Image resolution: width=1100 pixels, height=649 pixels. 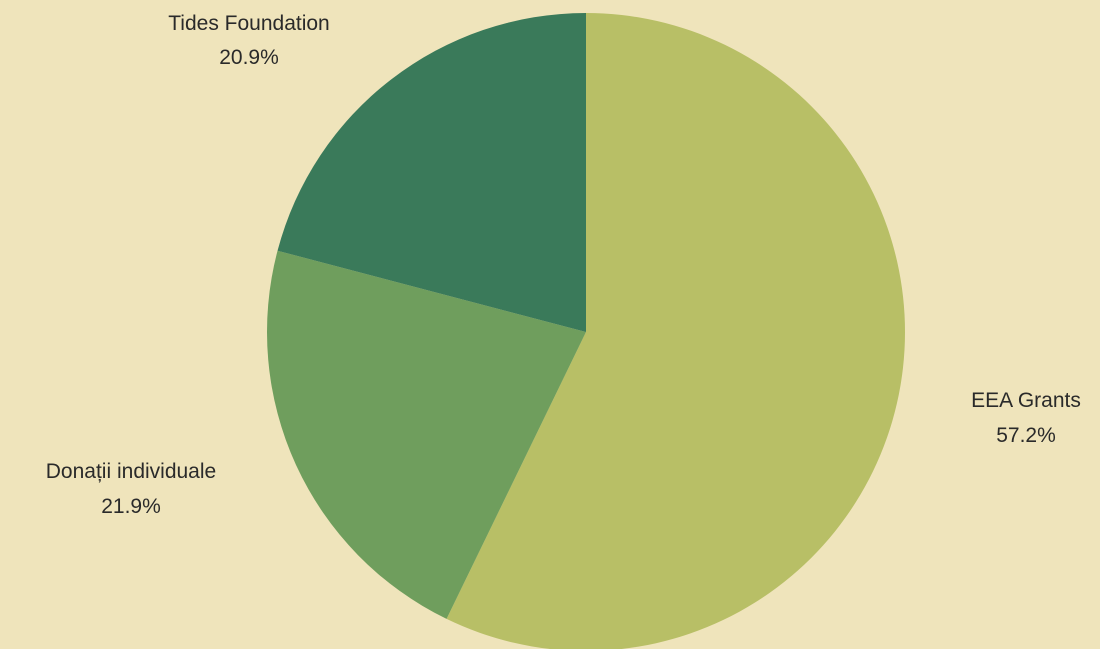 I want to click on slice-label-1: EEA Grants, so click(x=1026, y=400).